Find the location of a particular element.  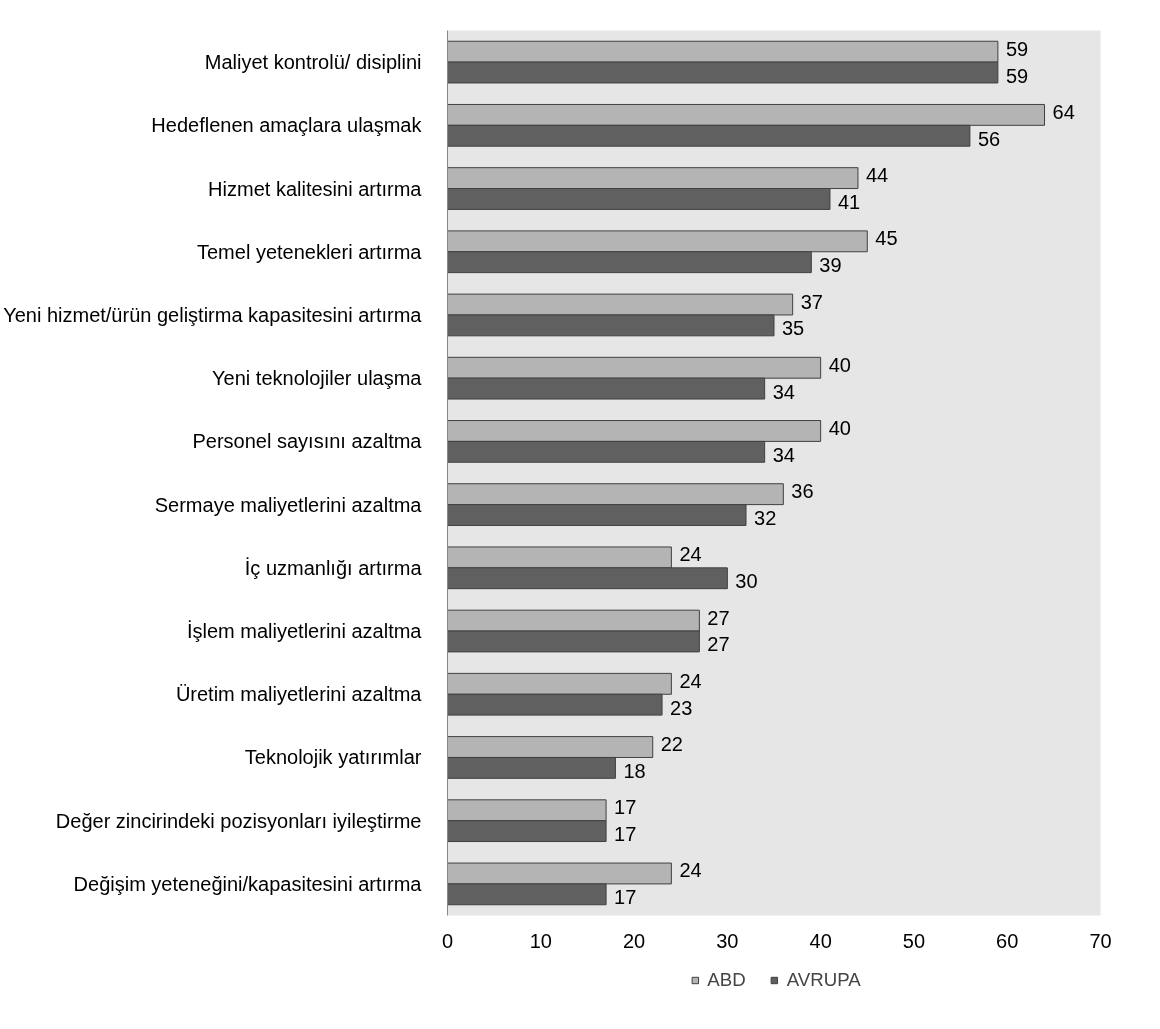

y-tick-label: Hizmet kalitesini artırma is located at coordinates (315, 188).